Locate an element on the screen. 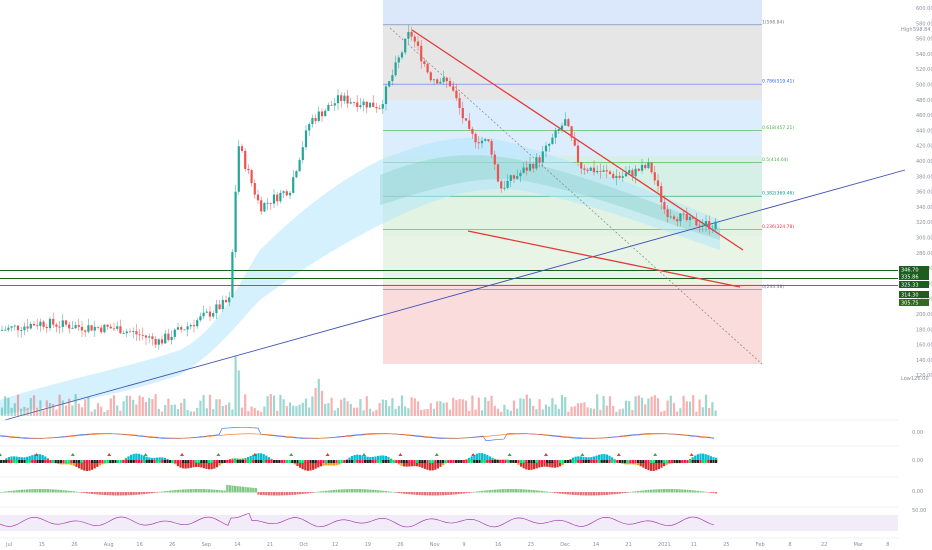  support-resistance-lines is located at coordinates (449, 278).